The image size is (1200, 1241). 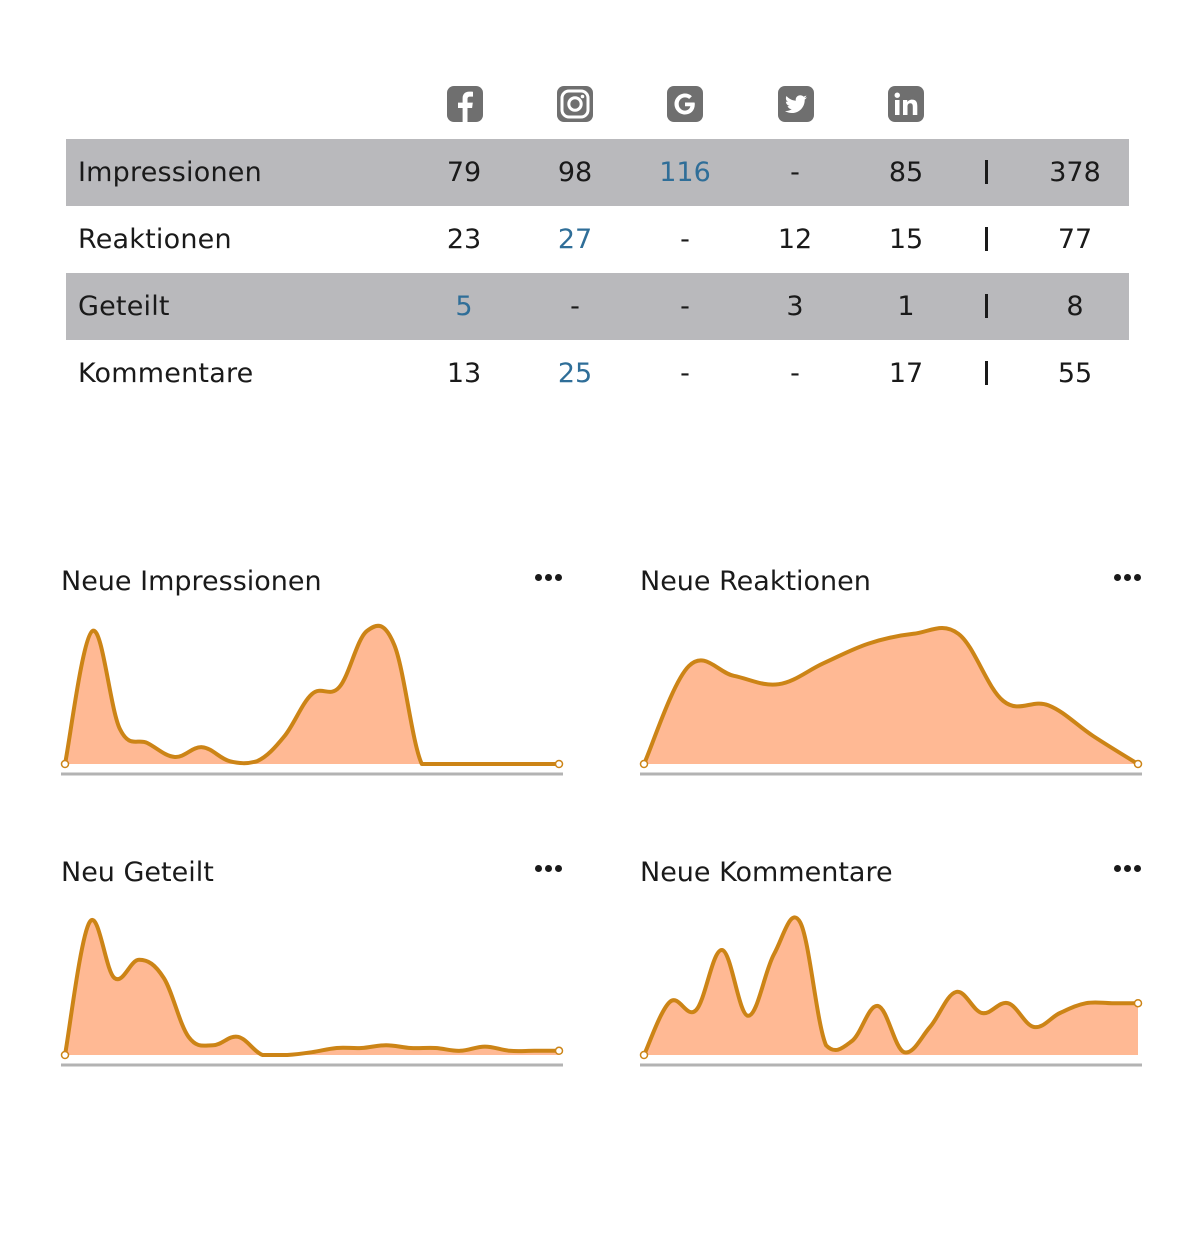 I want to click on chart-title: Neue Kommentare, so click(x=766, y=872).